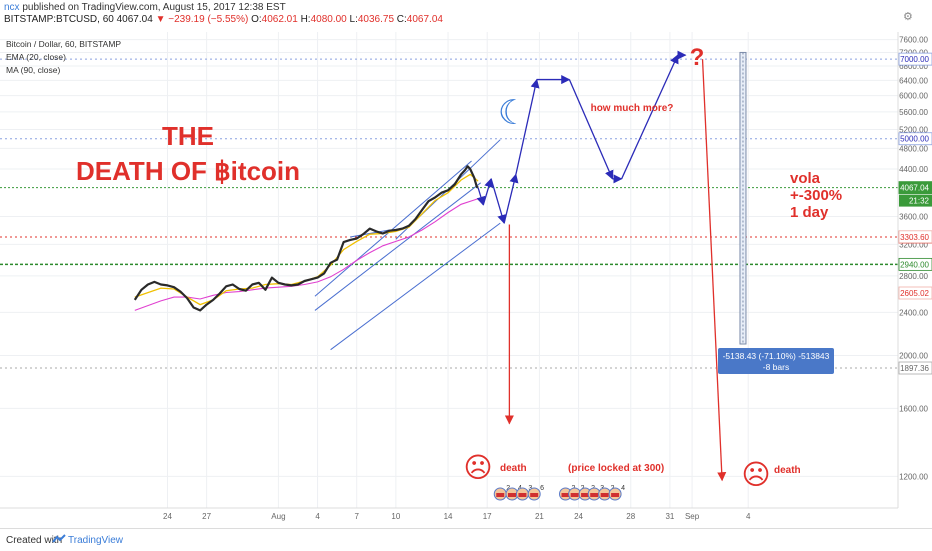 The width and height of the screenshot is (932, 551). I want to click on vola-label: vola, so click(805, 178).